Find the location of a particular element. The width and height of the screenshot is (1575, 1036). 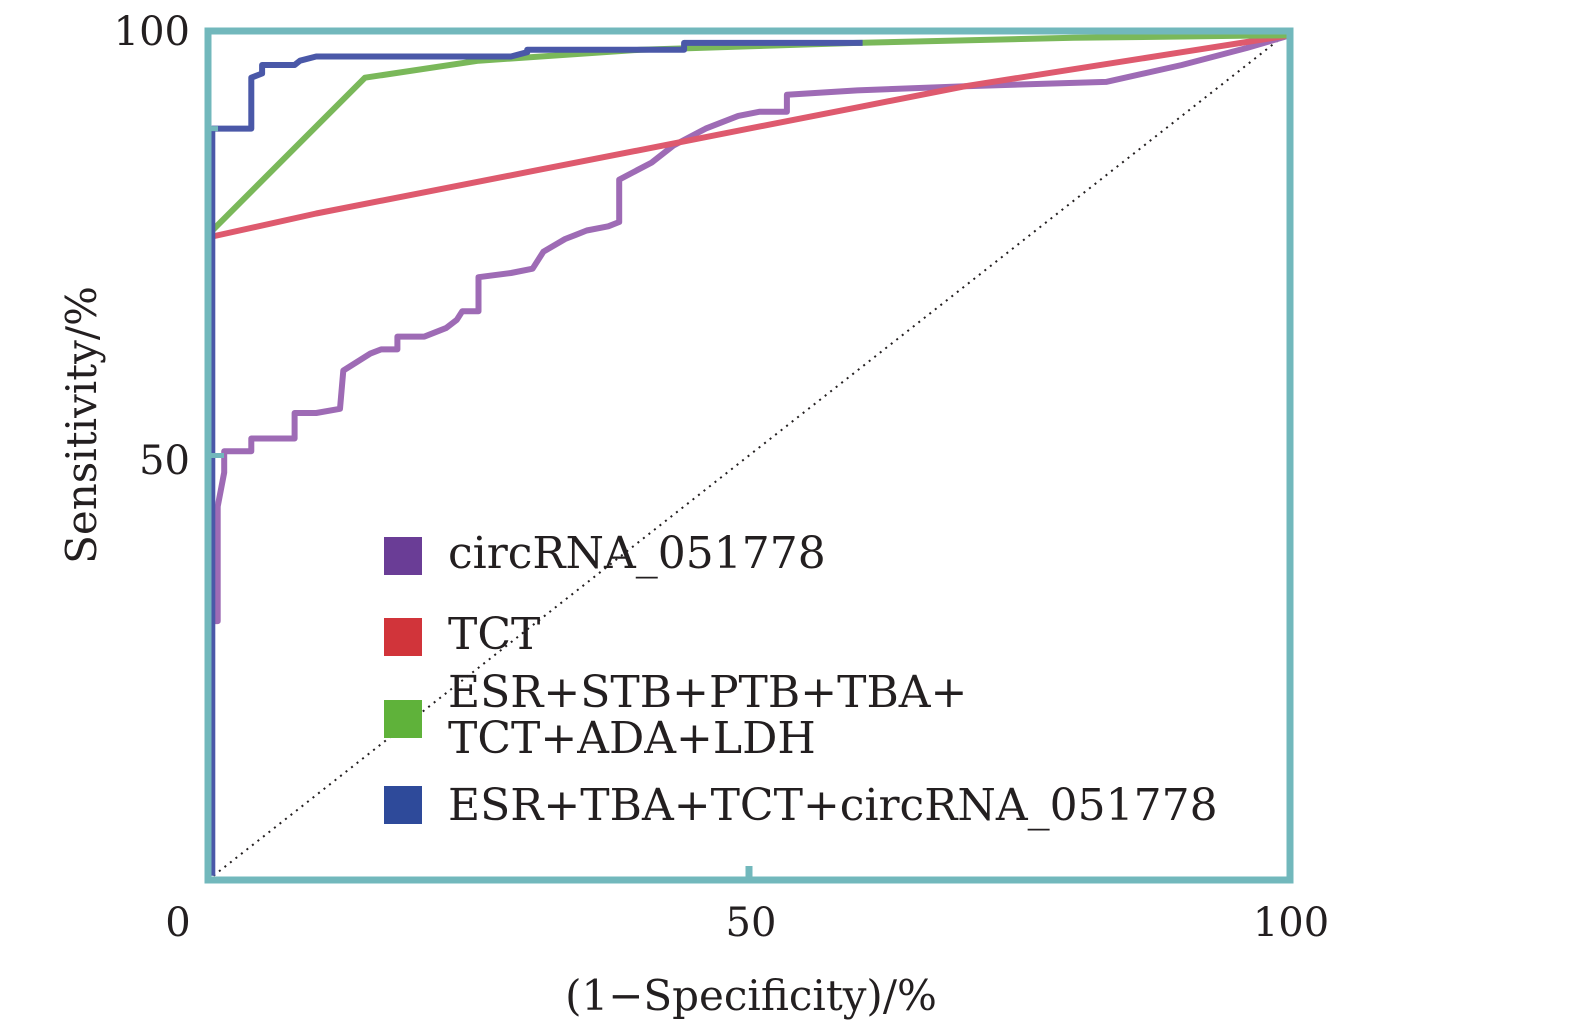

legend-label-combo-seven-line-2: TCT+ADA+LDH is located at coordinates (632, 738).